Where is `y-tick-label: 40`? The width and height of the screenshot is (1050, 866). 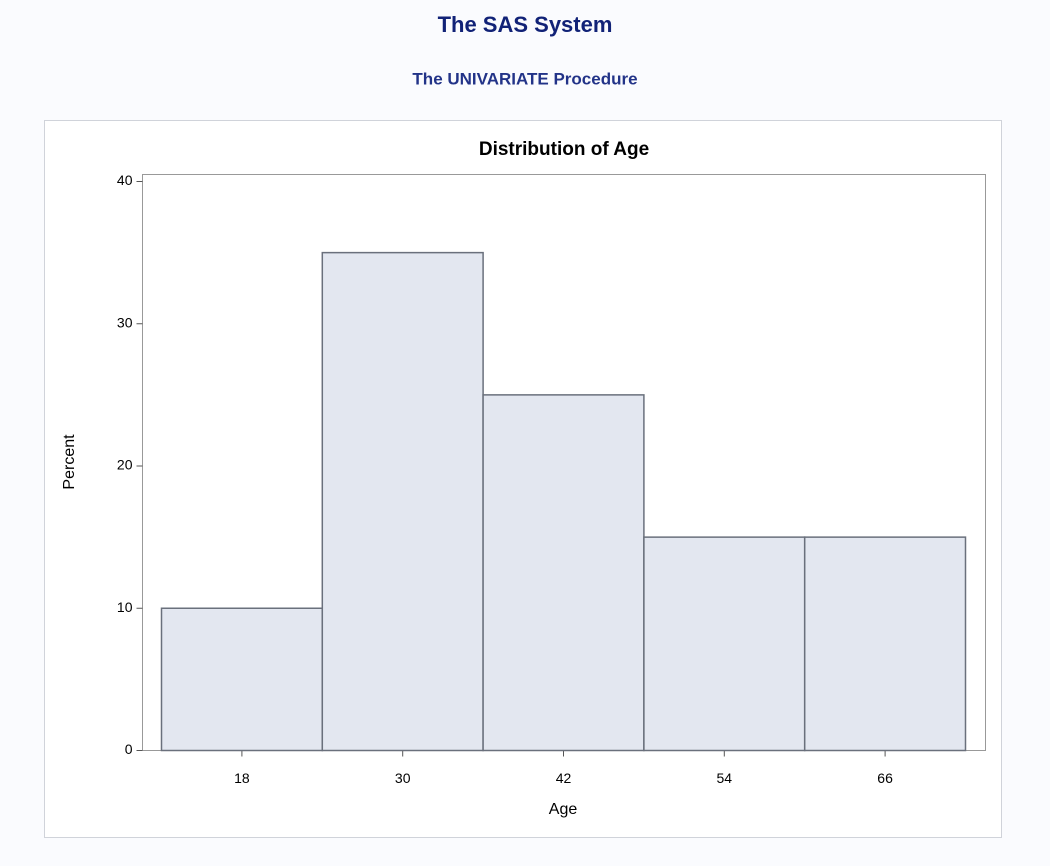 y-tick-label: 40 is located at coordinates (125, 180).